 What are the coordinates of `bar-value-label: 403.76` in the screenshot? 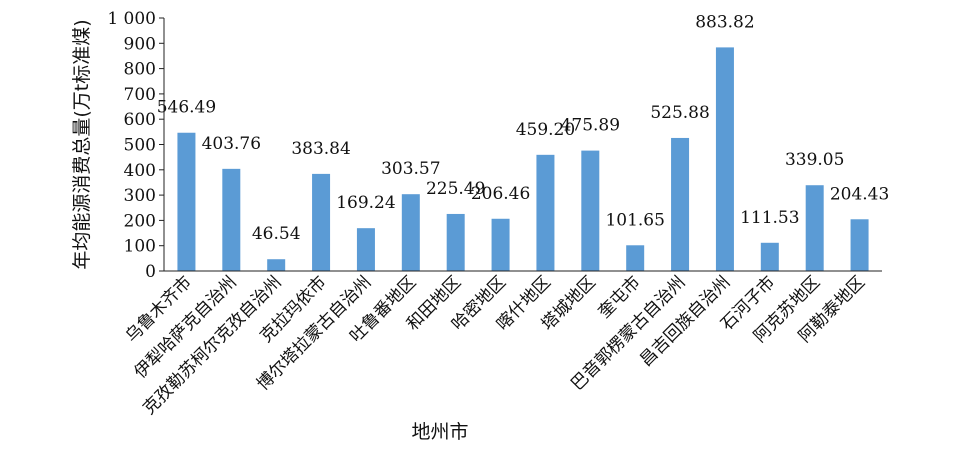 It's located at (231, 144).